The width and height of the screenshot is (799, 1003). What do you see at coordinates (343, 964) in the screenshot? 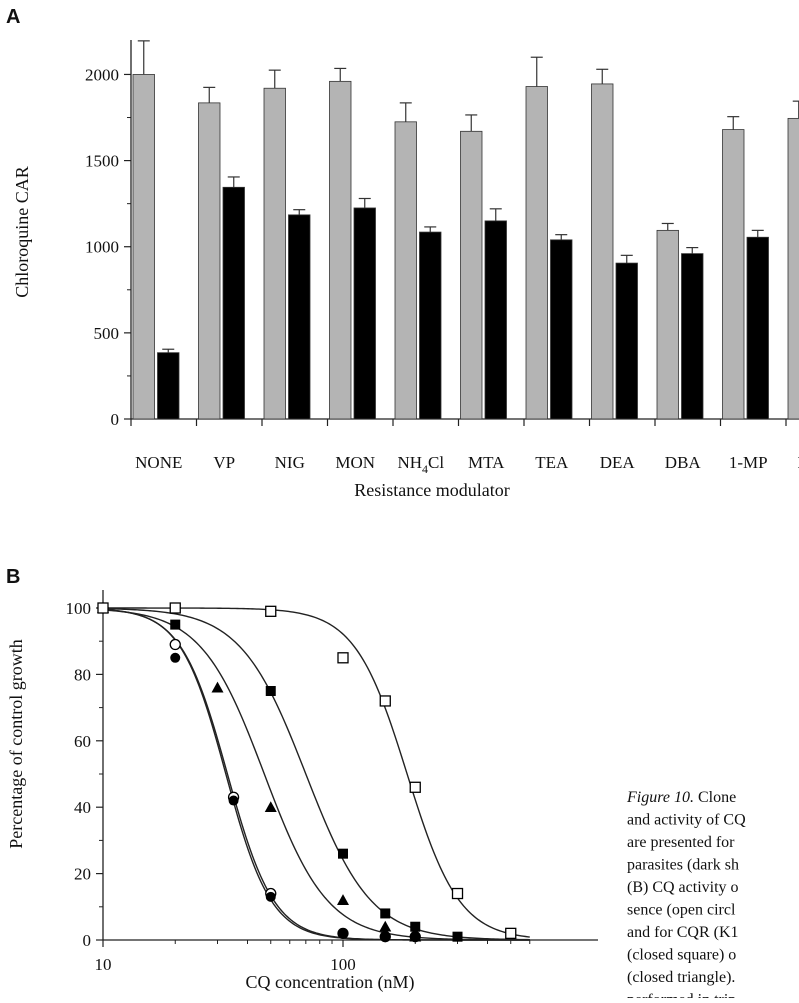
I see `panel-b-xtick-label: 100` at bounding box center [343, 964].